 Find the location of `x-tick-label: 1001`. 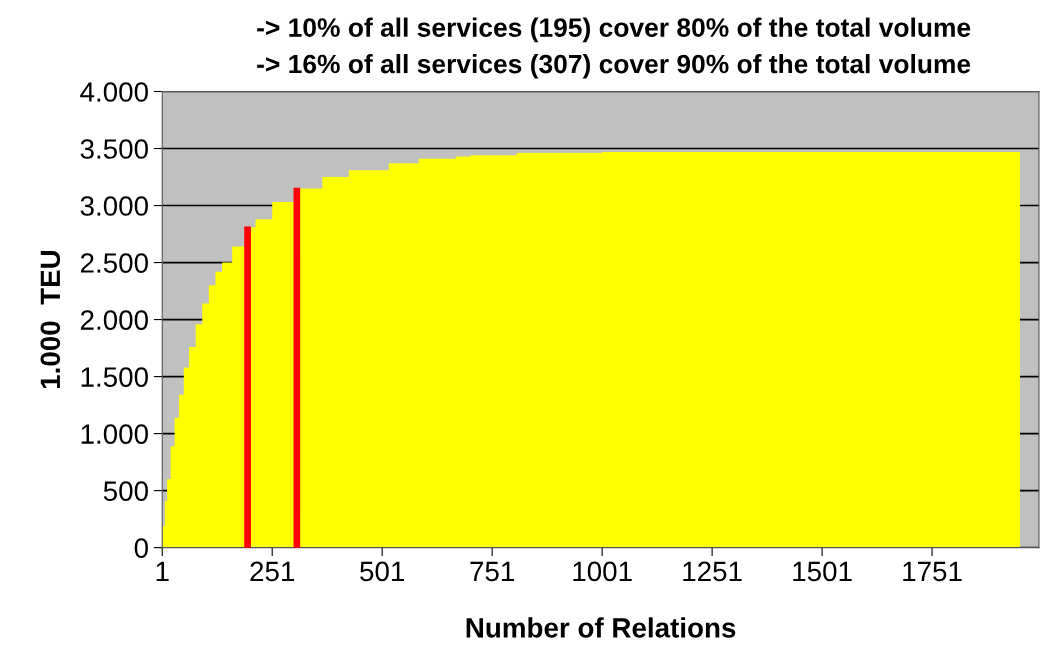

x-tick-label: 1001 is located at coordinates (602, 571).